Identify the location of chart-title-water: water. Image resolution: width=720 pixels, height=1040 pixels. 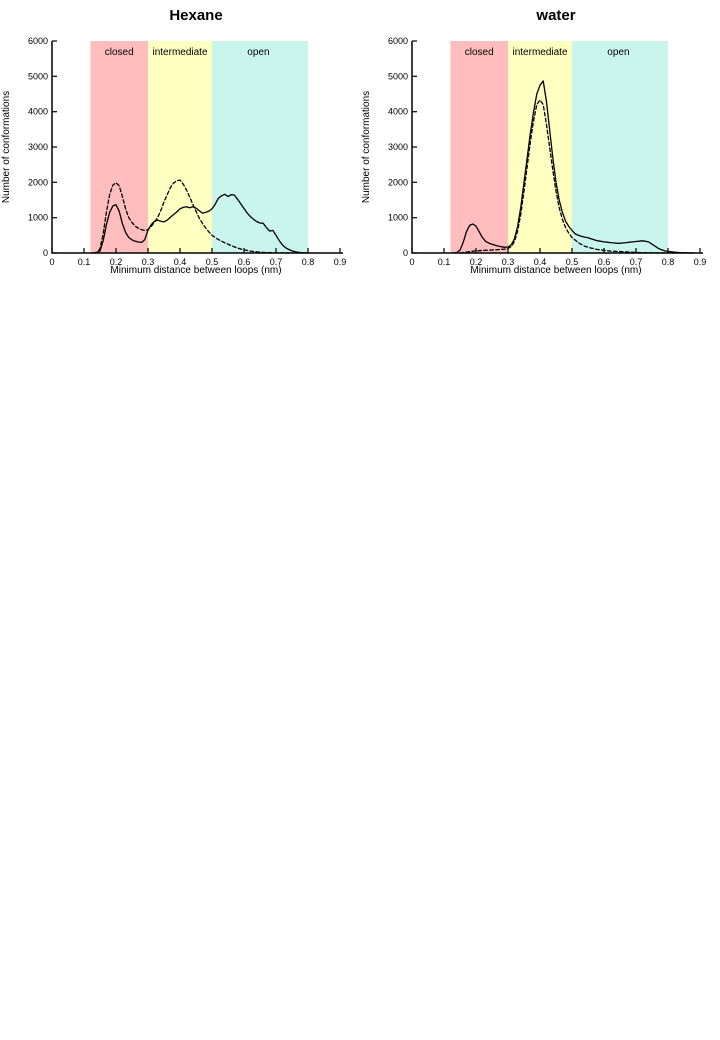
(556, 15).